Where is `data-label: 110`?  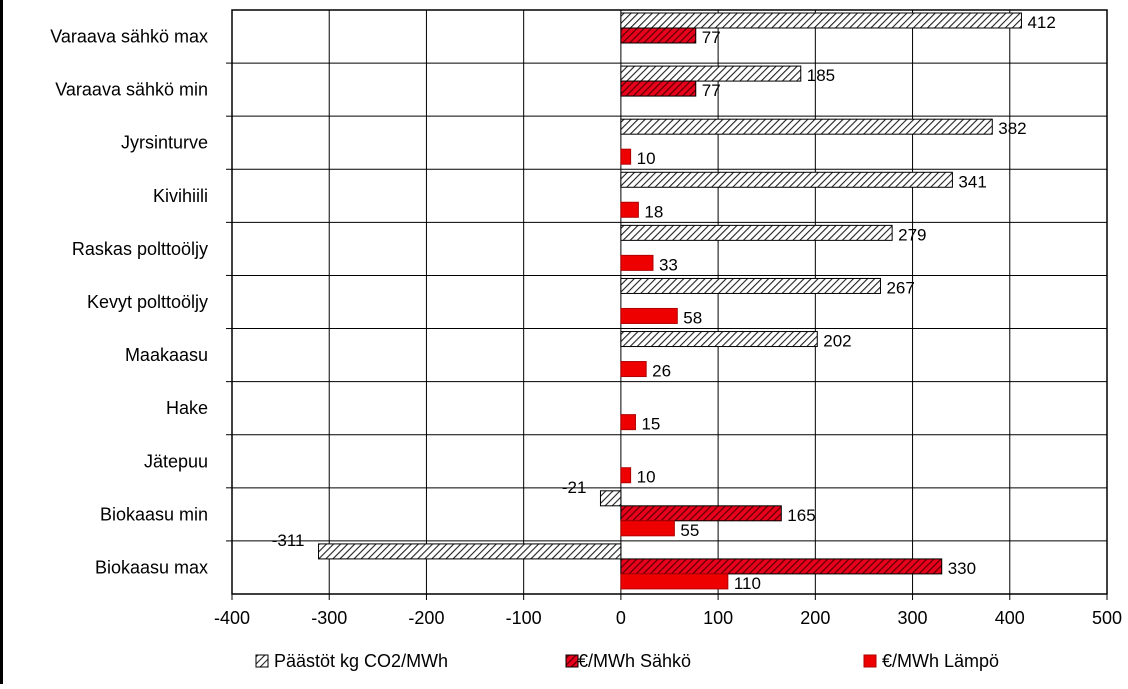
data-label: 110 is located at coordinates (747, 583).